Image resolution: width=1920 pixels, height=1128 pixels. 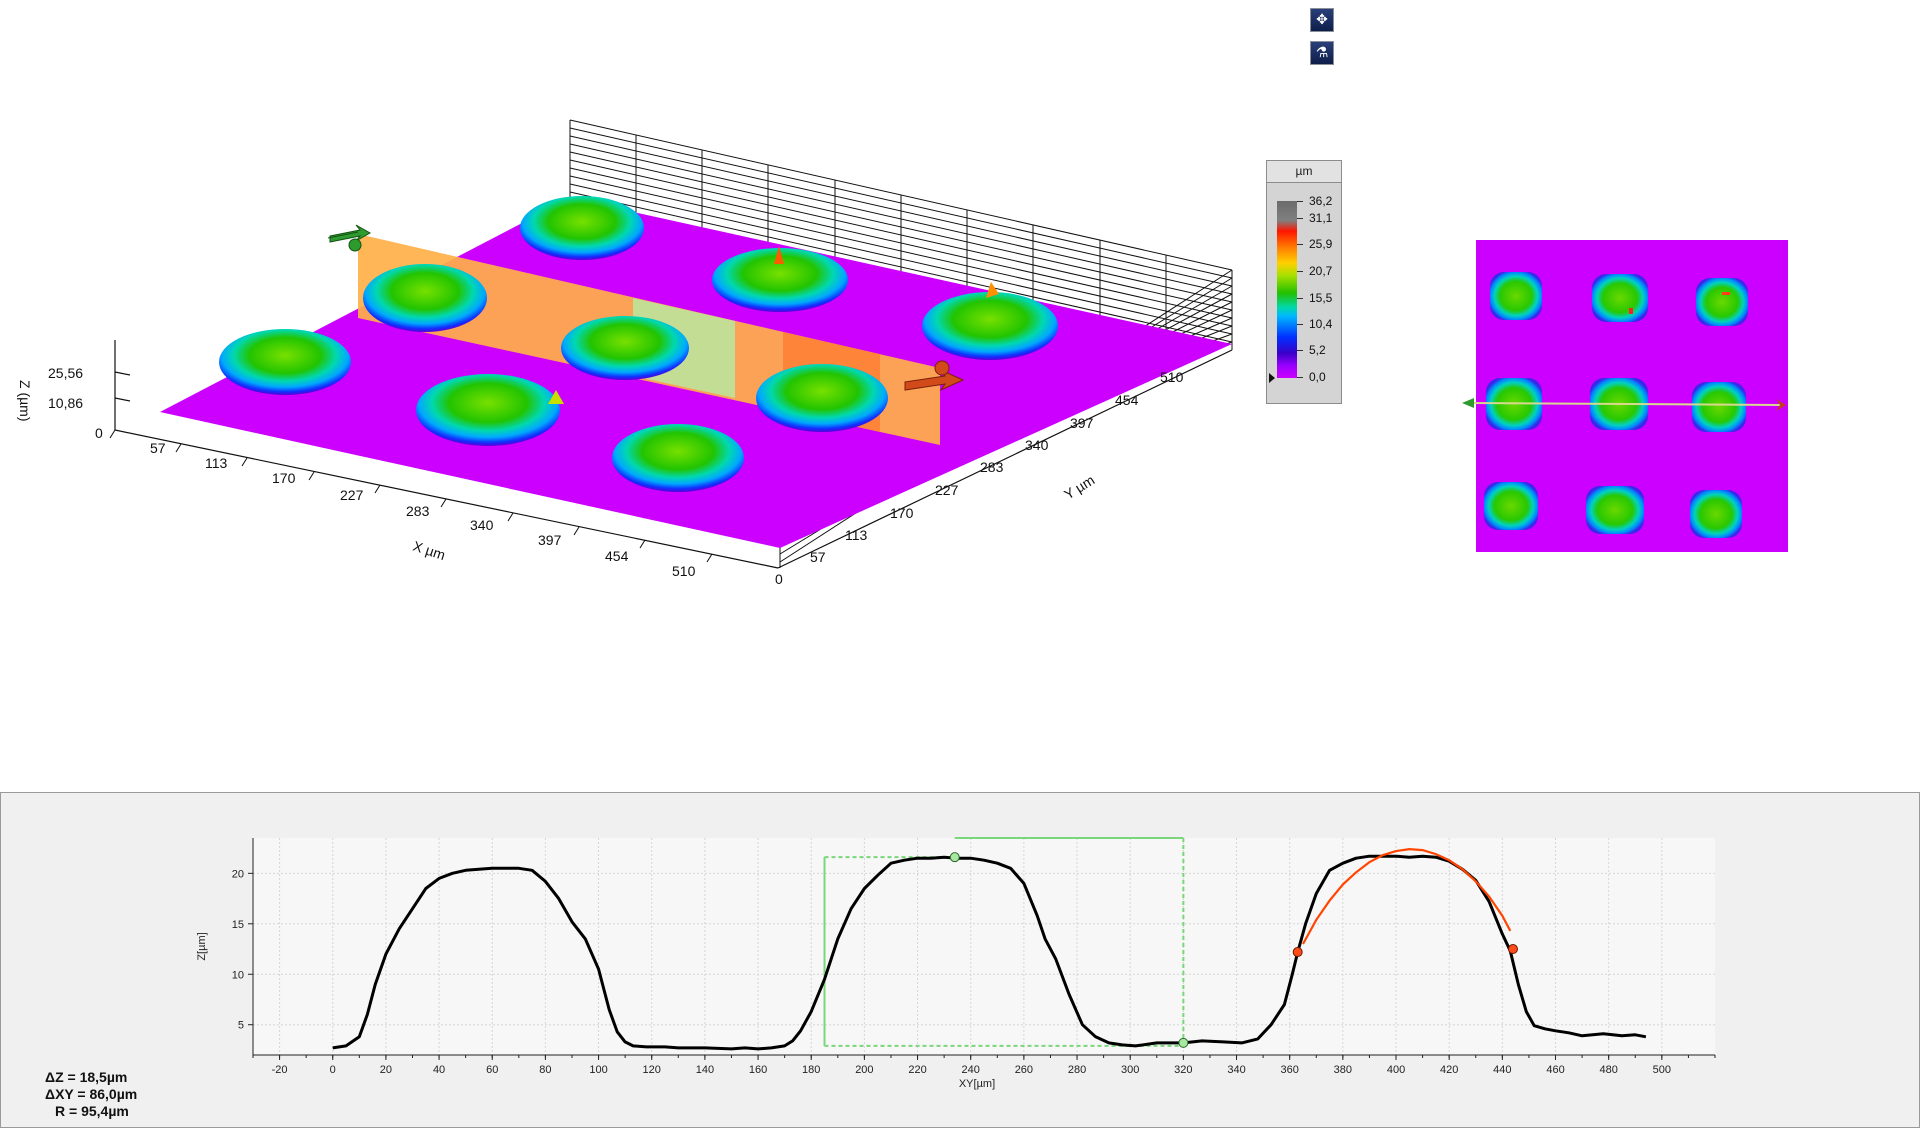 I want to click on x-tick-label: 420, so click(x=1449, y=1070).